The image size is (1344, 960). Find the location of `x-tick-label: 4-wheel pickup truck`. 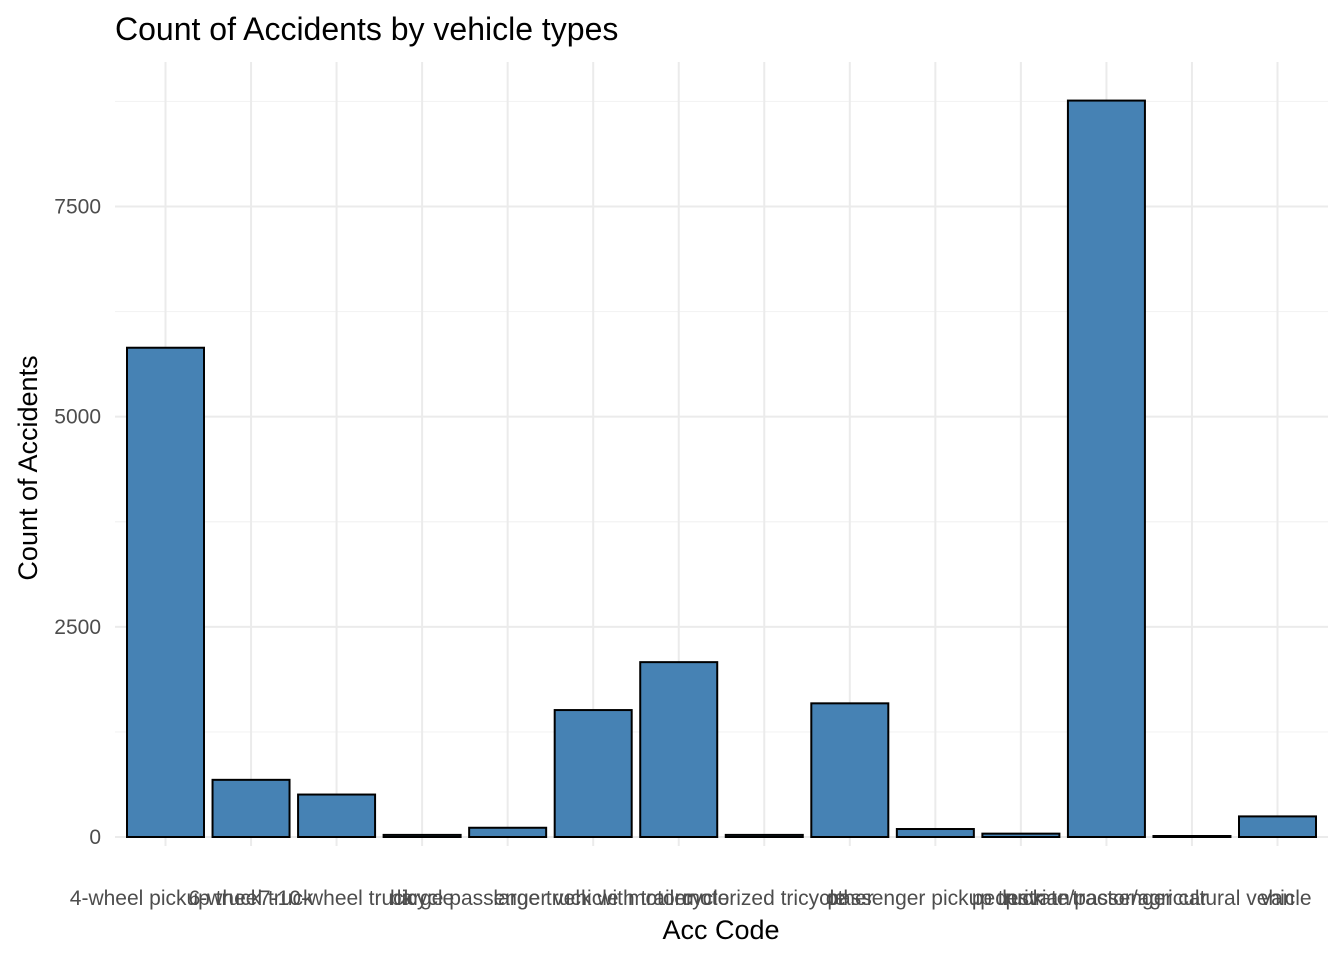

x-tick-label: 4-wheel pickup truck is located at coordinates (166, 898).